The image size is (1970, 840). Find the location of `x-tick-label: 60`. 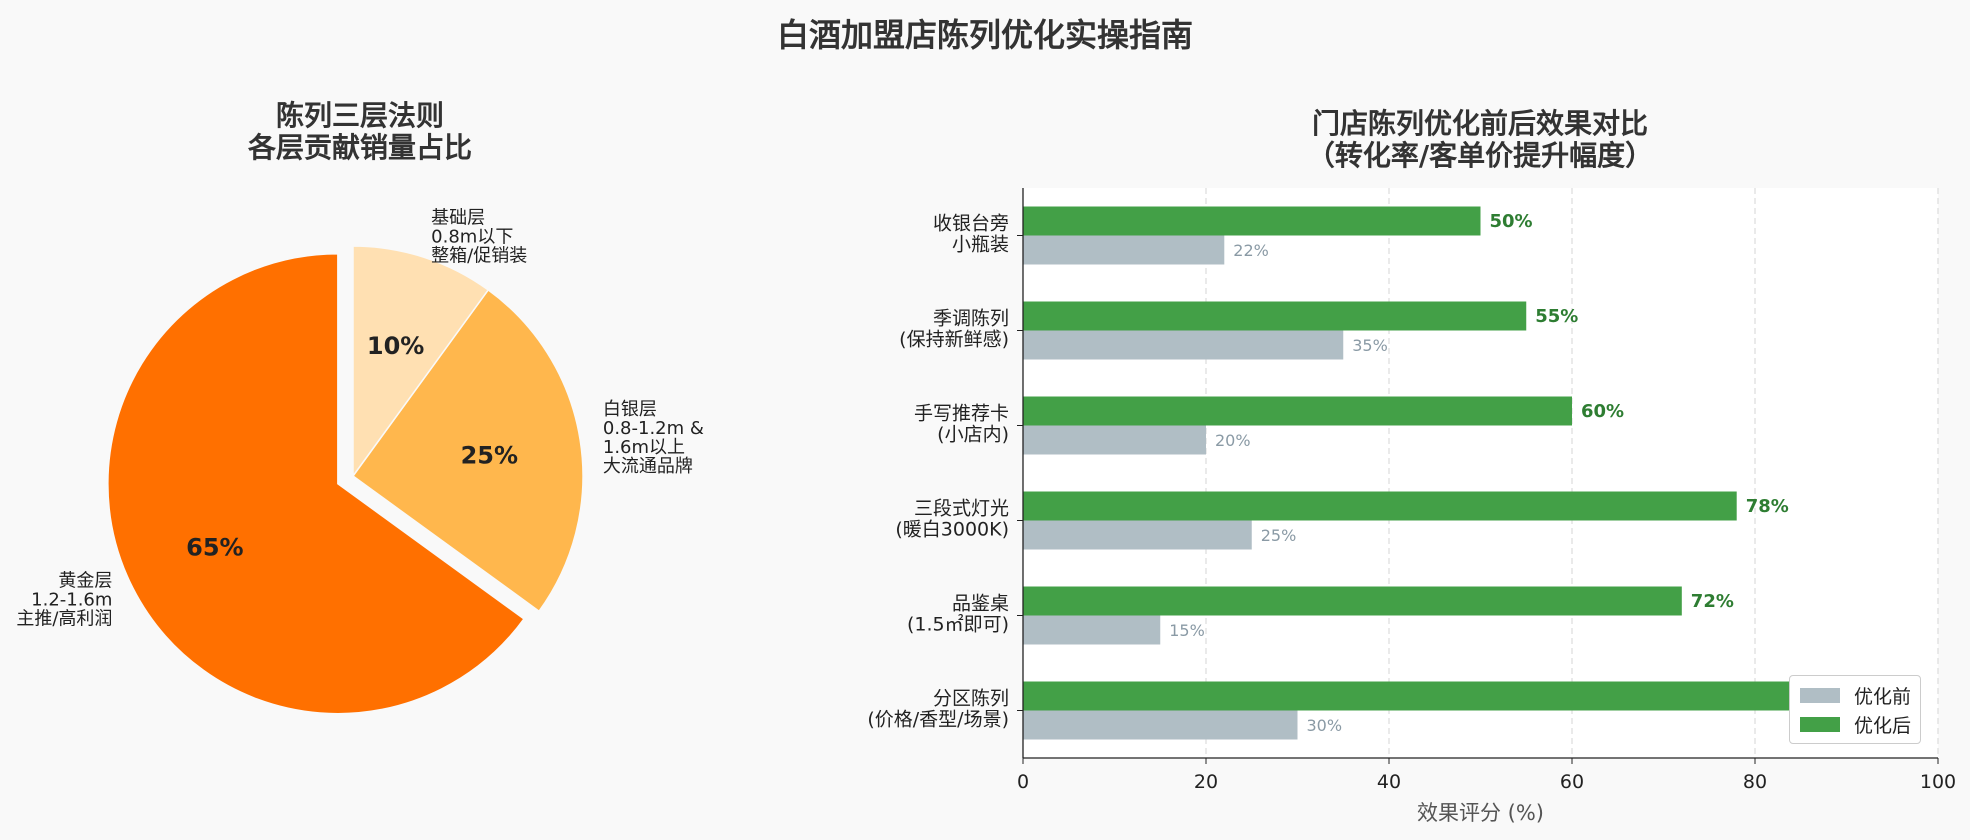

x-tick-label: 60 is located at coordinates (1572, 782).